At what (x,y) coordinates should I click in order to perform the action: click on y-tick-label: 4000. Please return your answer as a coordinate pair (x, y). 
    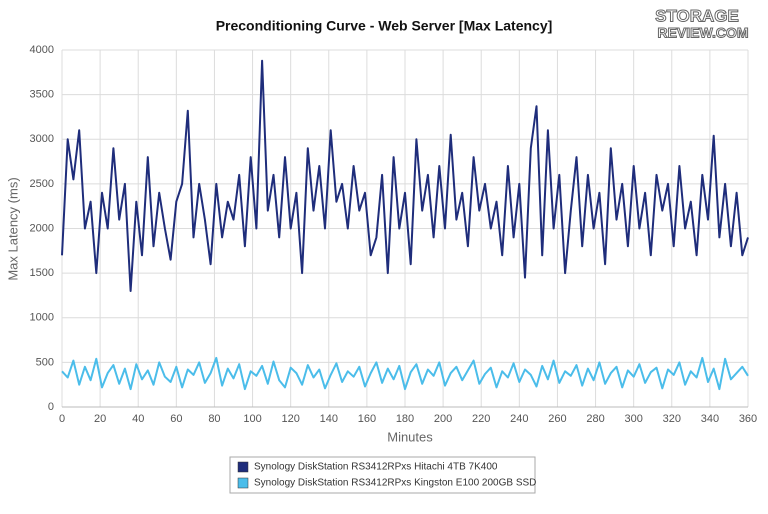
    Looking at the image, I should click on (42, 50).